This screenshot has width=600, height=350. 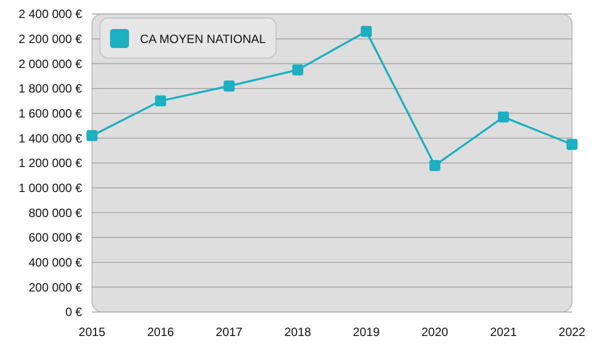 I want to click on y-tick-label: 200 000 €, so click(x=55, y=287).